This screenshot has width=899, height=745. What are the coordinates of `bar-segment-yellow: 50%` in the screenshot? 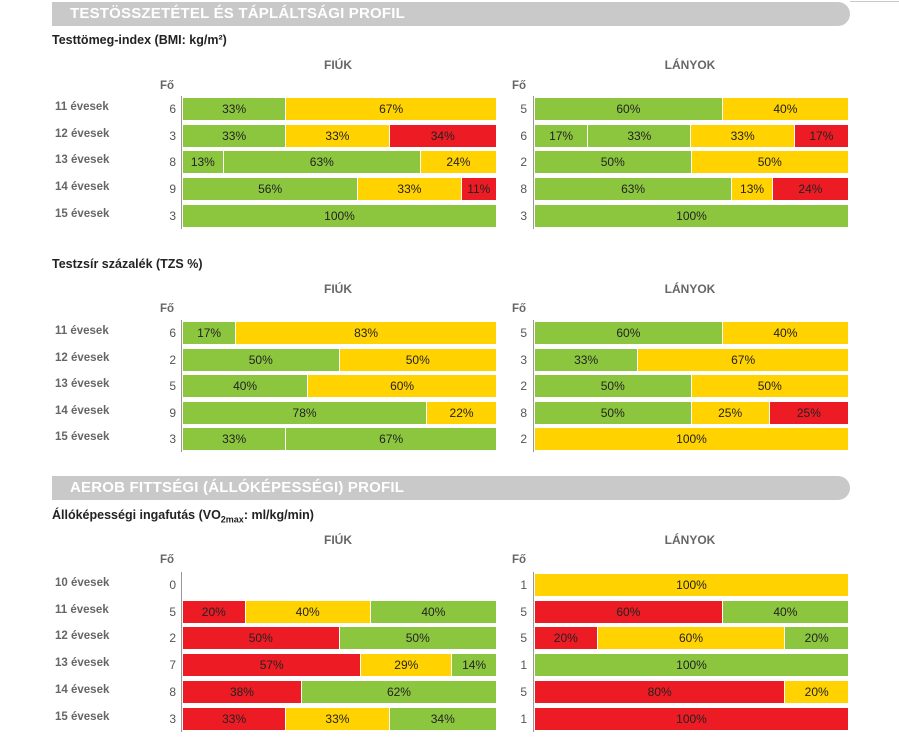 It's located at (769, 162).